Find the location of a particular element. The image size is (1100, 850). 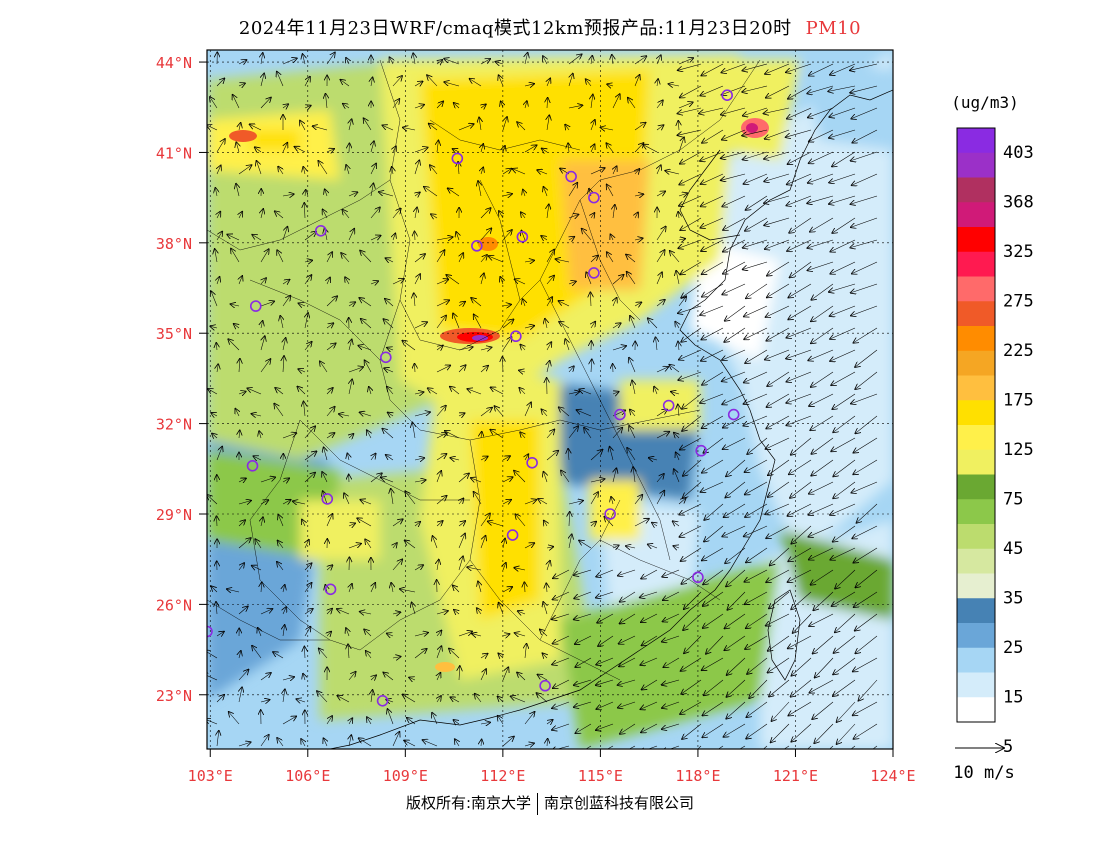

city-station-marker is located at coordinates (594, 197).